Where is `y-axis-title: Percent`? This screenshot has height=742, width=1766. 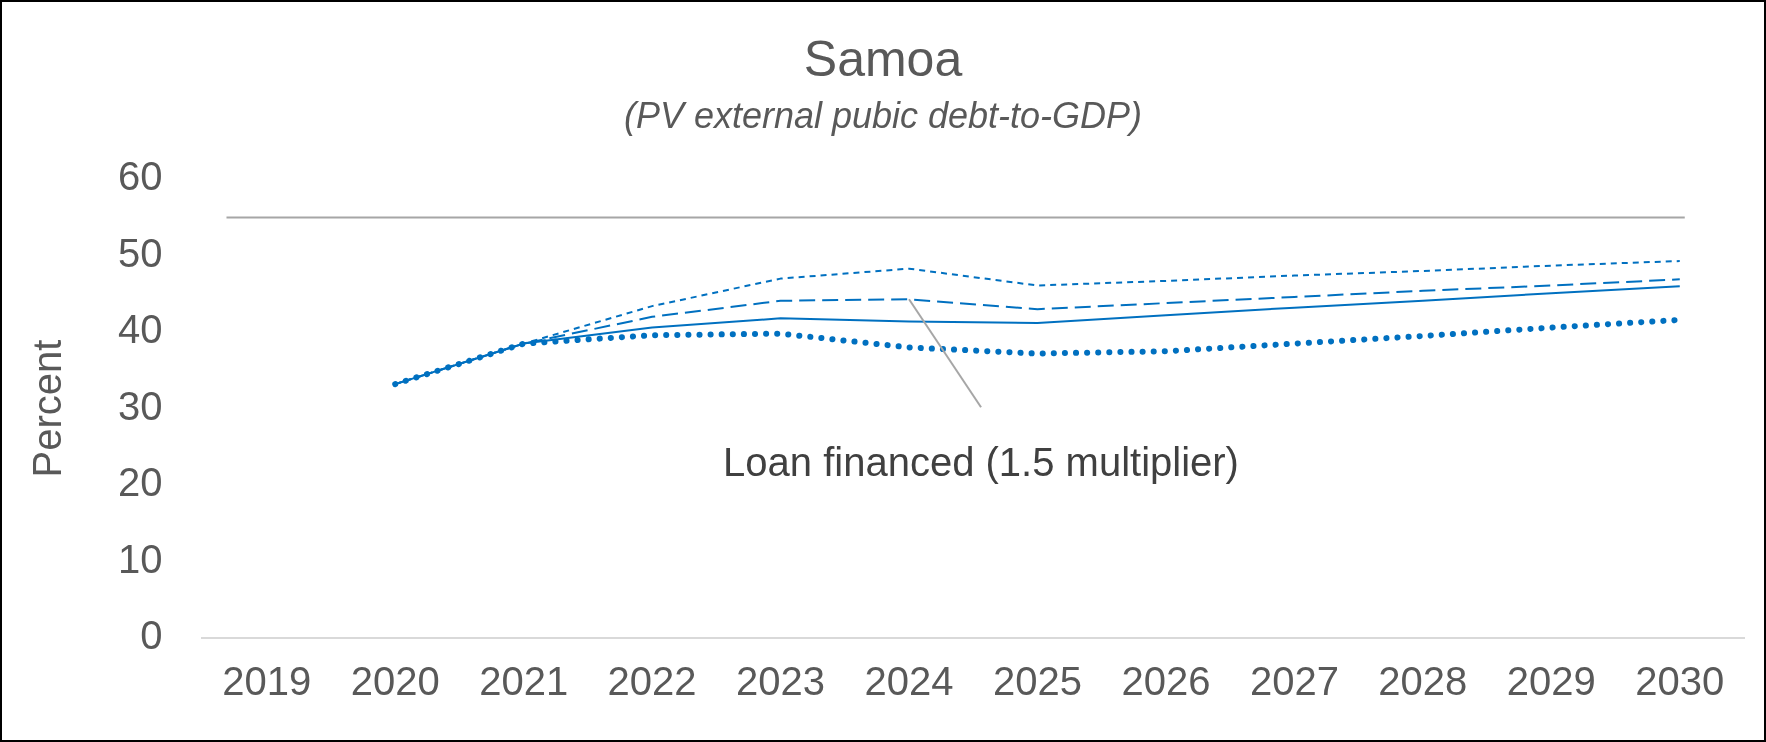
y-axis-title: Percent is located at coordinates (47, 408).